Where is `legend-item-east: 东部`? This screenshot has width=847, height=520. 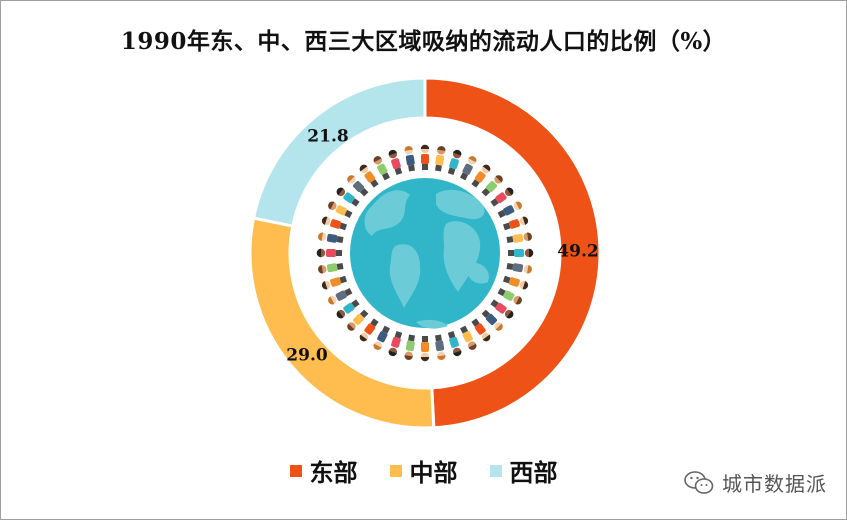 legend-item-east: 东部 is located at coordinates (323, 470).